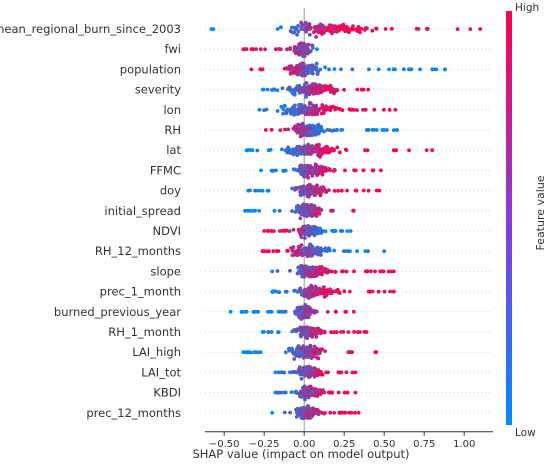  What do you see at coordinates (142, 211) in the screenshot?
I see `feature-label: initial_spread` at bounding box center [142, 211].